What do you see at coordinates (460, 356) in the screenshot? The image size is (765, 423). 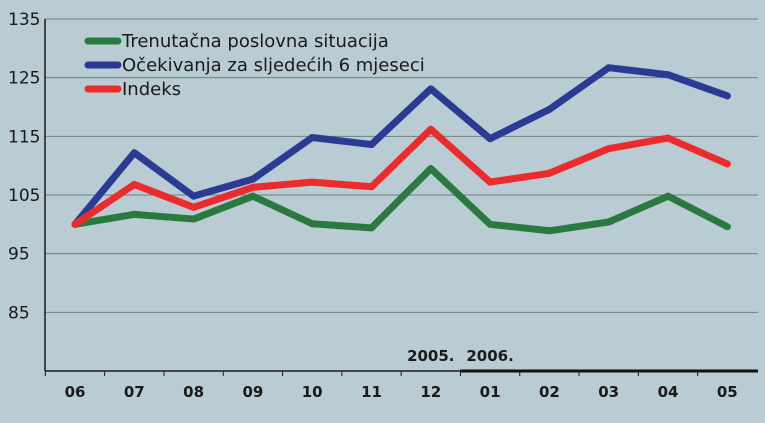 I see `year-labels: 2005. 2006.` at bounding box center [460, 356].